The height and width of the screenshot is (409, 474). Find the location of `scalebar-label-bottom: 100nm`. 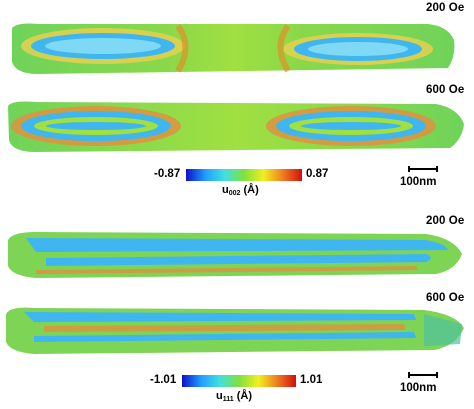

scalebar-label-bottom: 100nm is located at coordinates (418, 388).